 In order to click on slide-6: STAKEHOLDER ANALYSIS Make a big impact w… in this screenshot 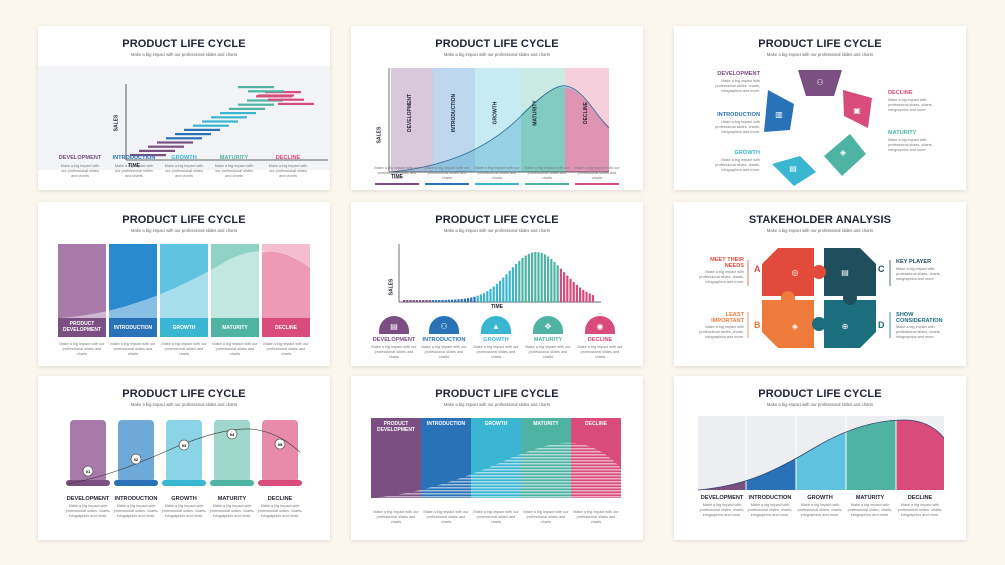, I will do `click(820, 284)`.